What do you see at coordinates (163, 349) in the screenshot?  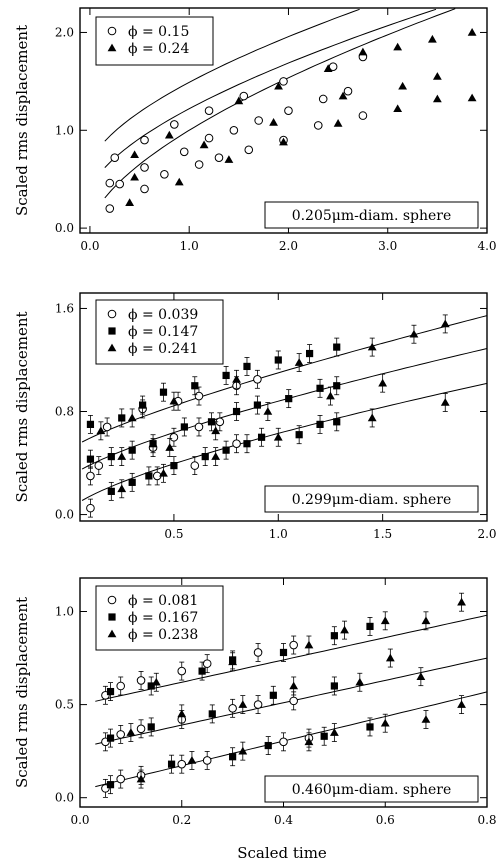 I see `legend-label: ϕ = 0.241` at bounding box center [163, 349].